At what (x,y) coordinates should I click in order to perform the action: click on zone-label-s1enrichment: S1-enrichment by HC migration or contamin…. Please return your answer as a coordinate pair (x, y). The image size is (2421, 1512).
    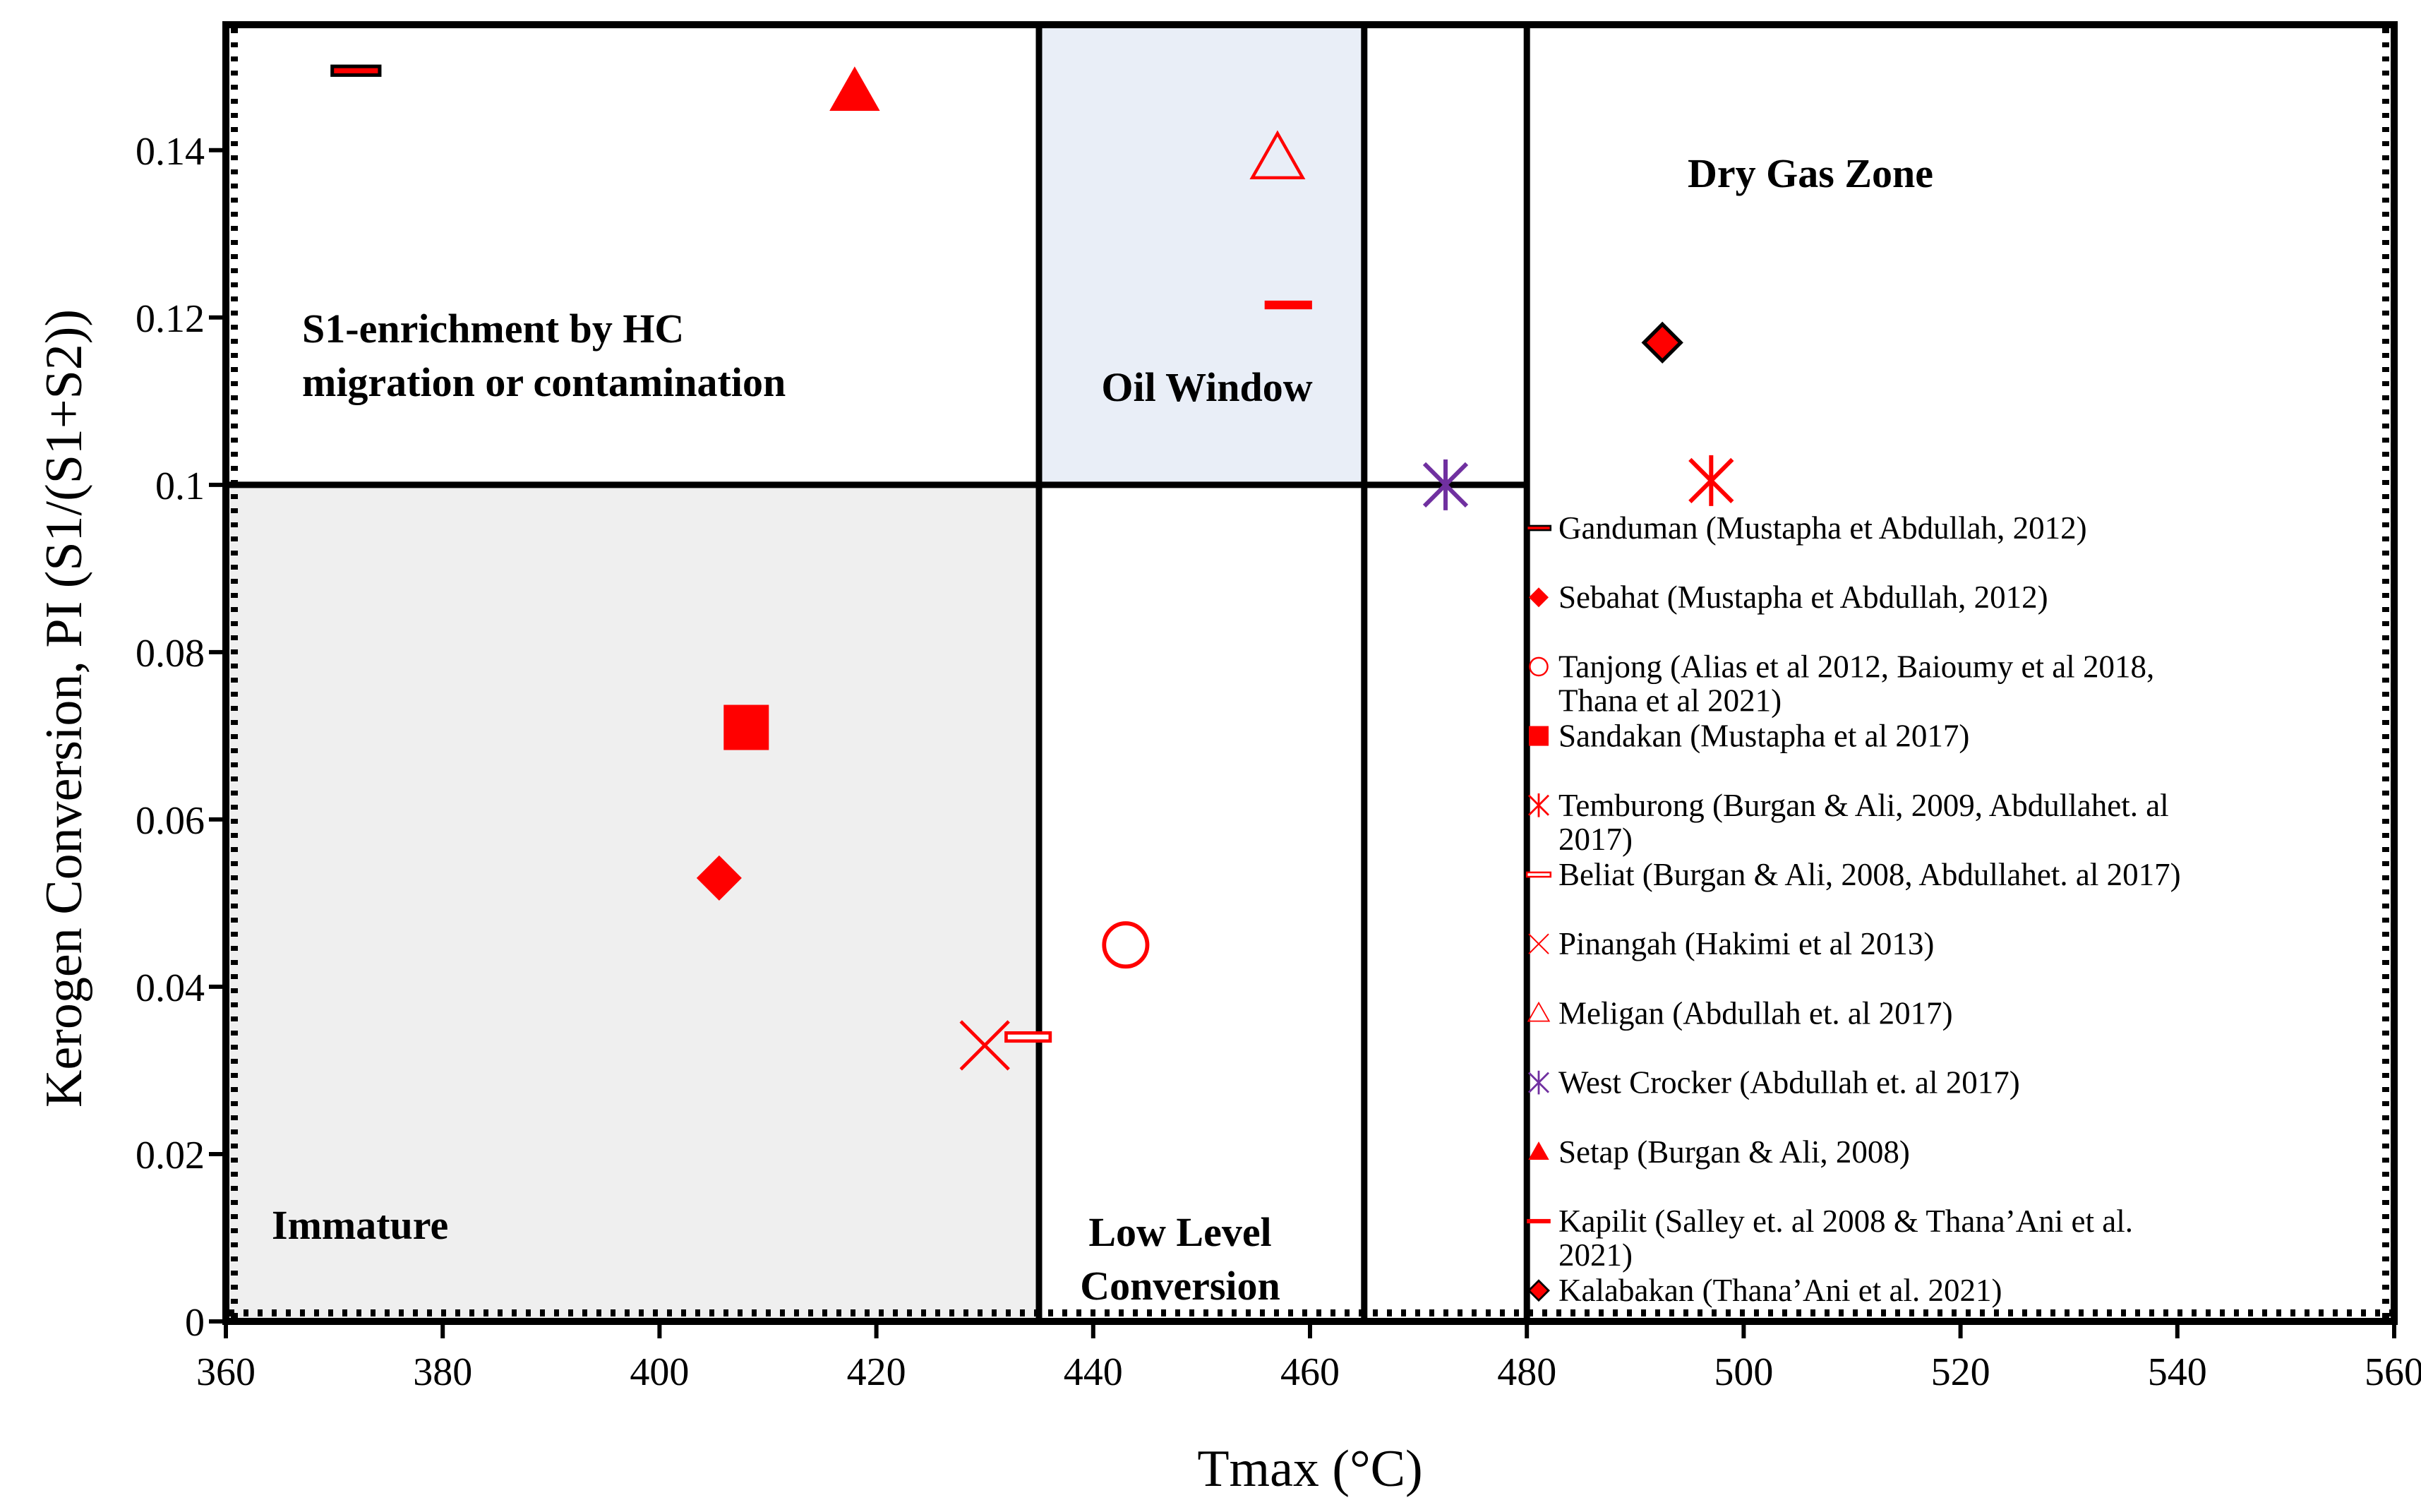
    Looking at the image, I should click on (544, 355).